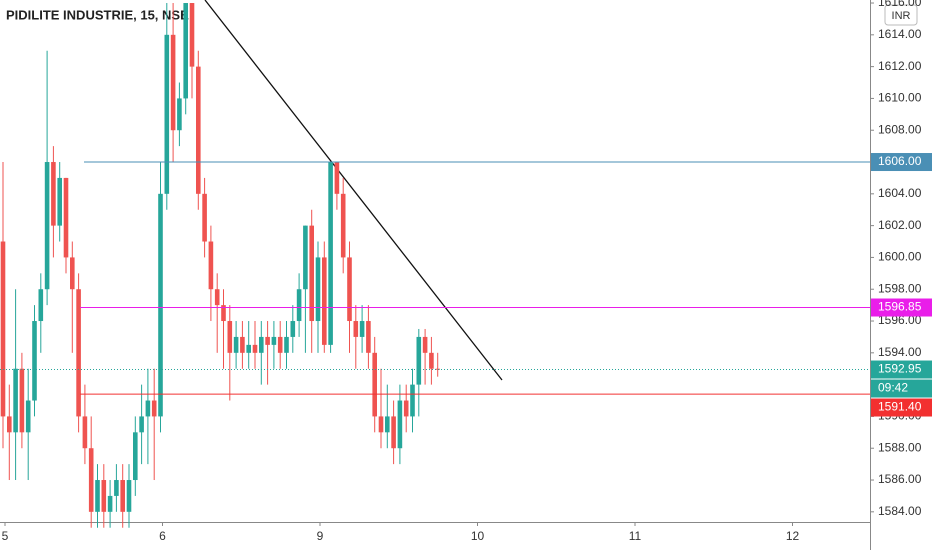  I want to click on y-tick-label: 1596.00, so click(900, 320).